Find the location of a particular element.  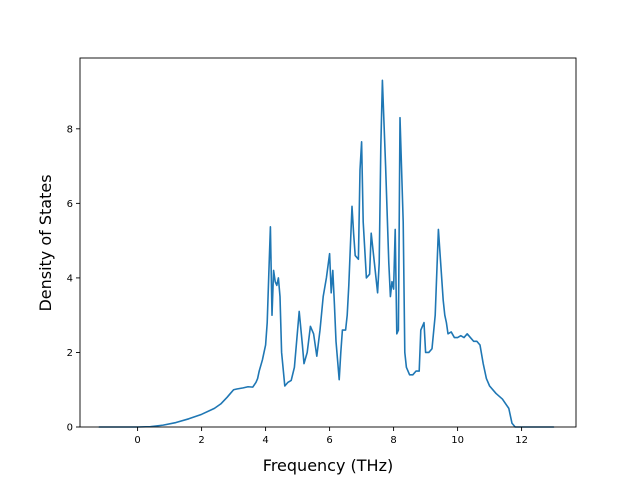

x-tick-label: 12 is located at coordinates (521, 440).